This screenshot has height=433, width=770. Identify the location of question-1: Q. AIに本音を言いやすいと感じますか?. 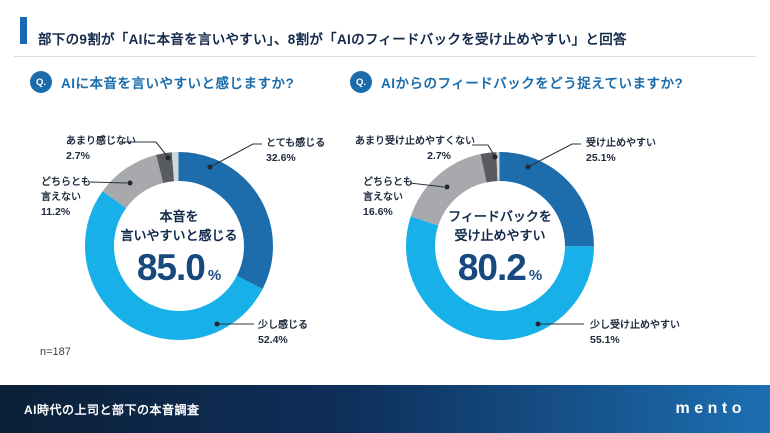
(162, 82).